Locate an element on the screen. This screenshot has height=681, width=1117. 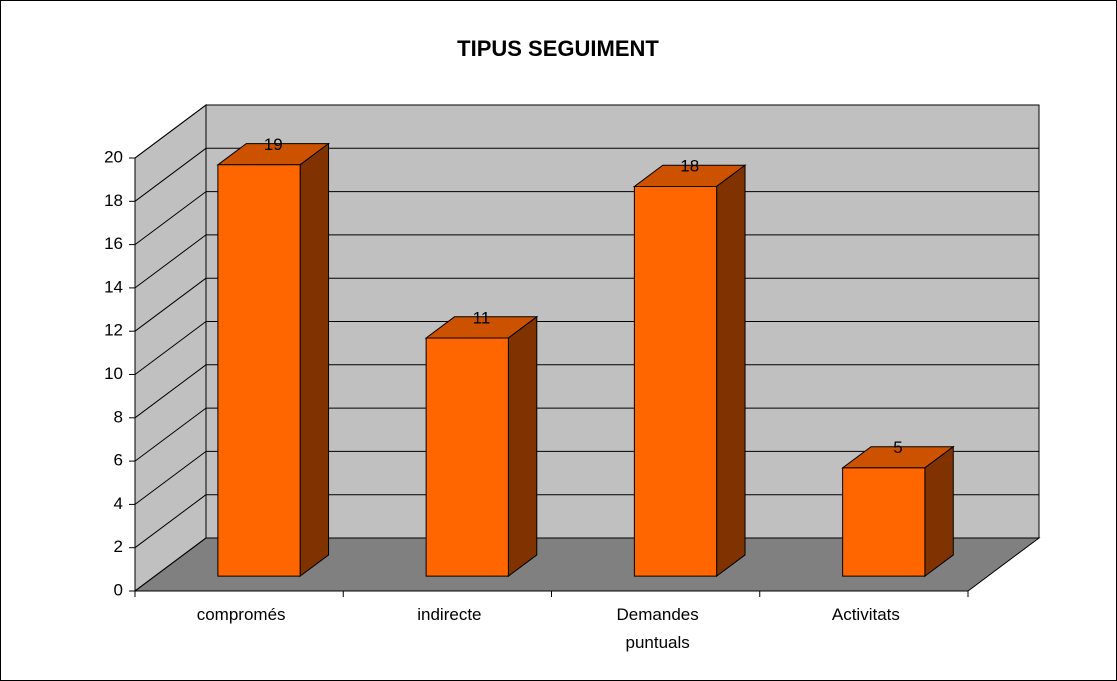
y-tick-label: 4 is located at coordinates (118, 503).